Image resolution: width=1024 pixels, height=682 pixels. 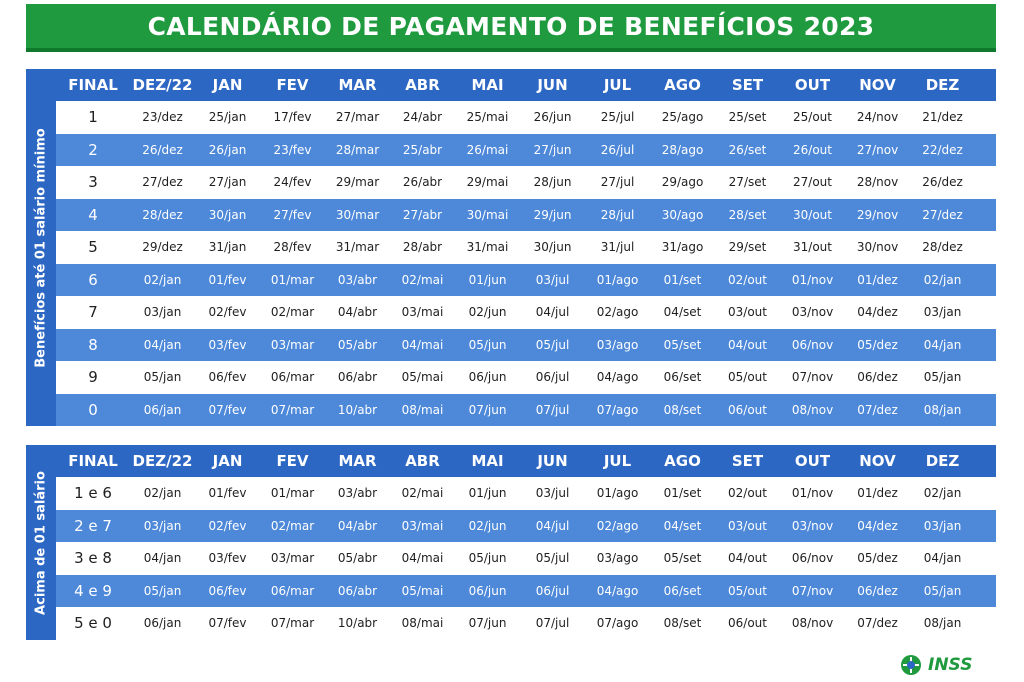 What do you see at coordinates (812, 247) in the screenshot?
I see `payment-date-cell: 31/out` at bounding box center [812, 247].